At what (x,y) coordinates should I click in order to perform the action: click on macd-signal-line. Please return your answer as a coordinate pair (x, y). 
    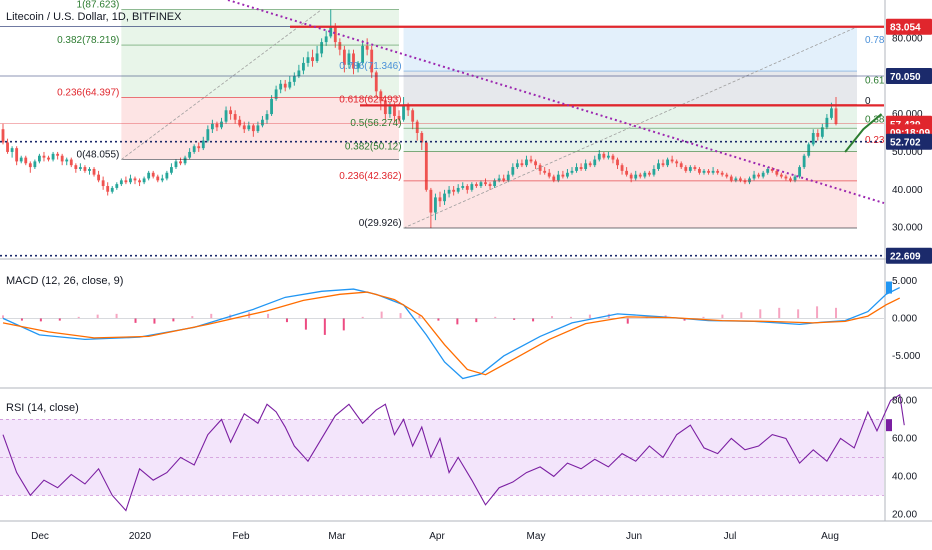
    Looking at the image, I should click on (451, 333).